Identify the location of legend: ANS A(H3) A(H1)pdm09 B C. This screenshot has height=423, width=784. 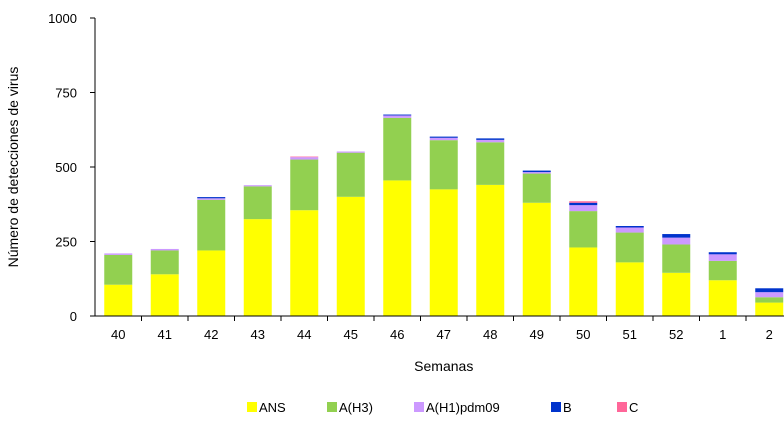
(442, 407).